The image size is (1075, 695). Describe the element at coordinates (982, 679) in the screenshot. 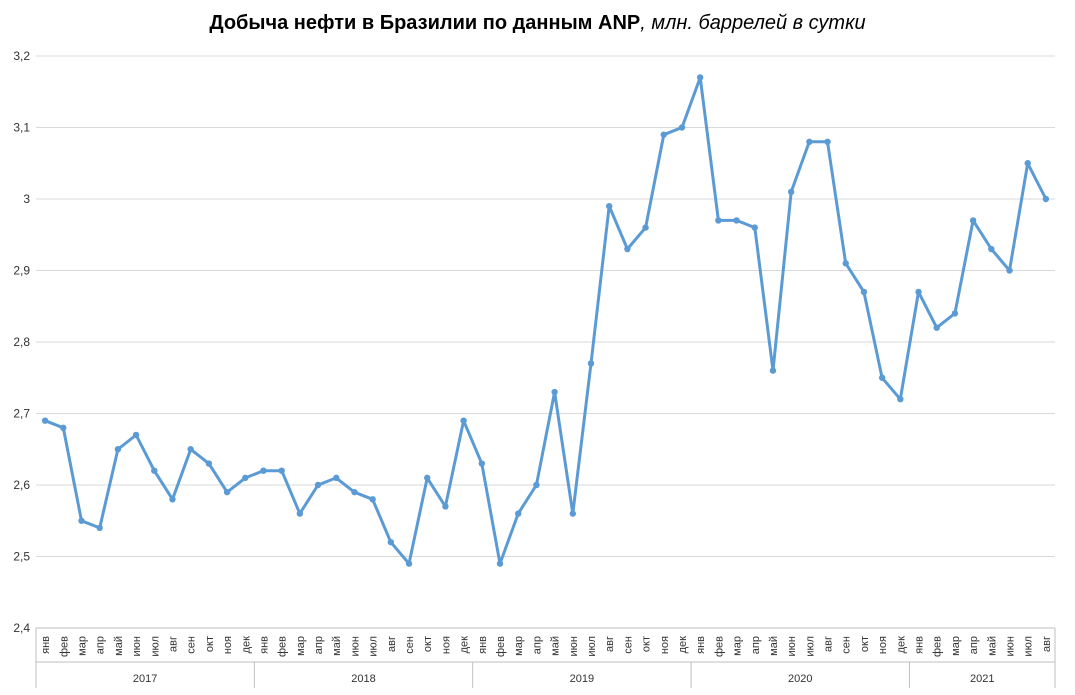

I see `x-tick-label-year: 2021` at that location.